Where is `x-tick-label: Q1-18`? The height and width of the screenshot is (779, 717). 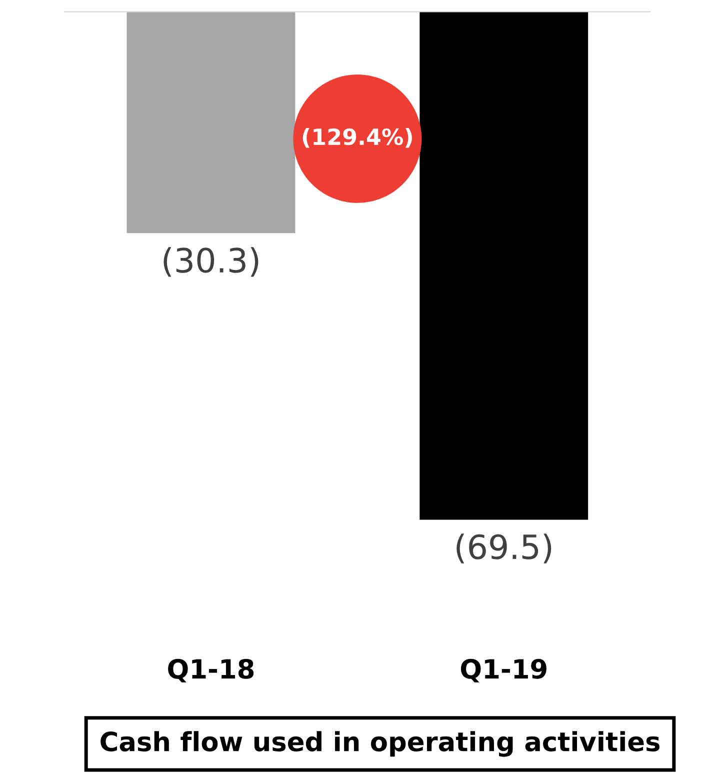 x-tick-label: Q1-18 is located at coordinates (211, 670).